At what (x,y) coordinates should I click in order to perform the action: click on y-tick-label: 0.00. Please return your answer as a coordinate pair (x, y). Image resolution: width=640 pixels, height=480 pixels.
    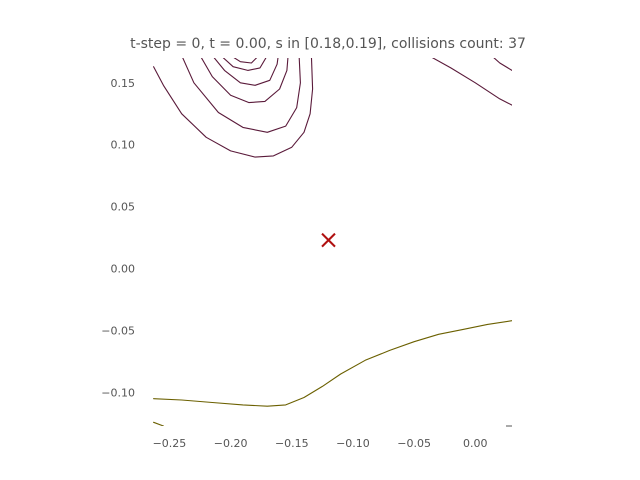
    Looking at the image, I should click on (123, 269).